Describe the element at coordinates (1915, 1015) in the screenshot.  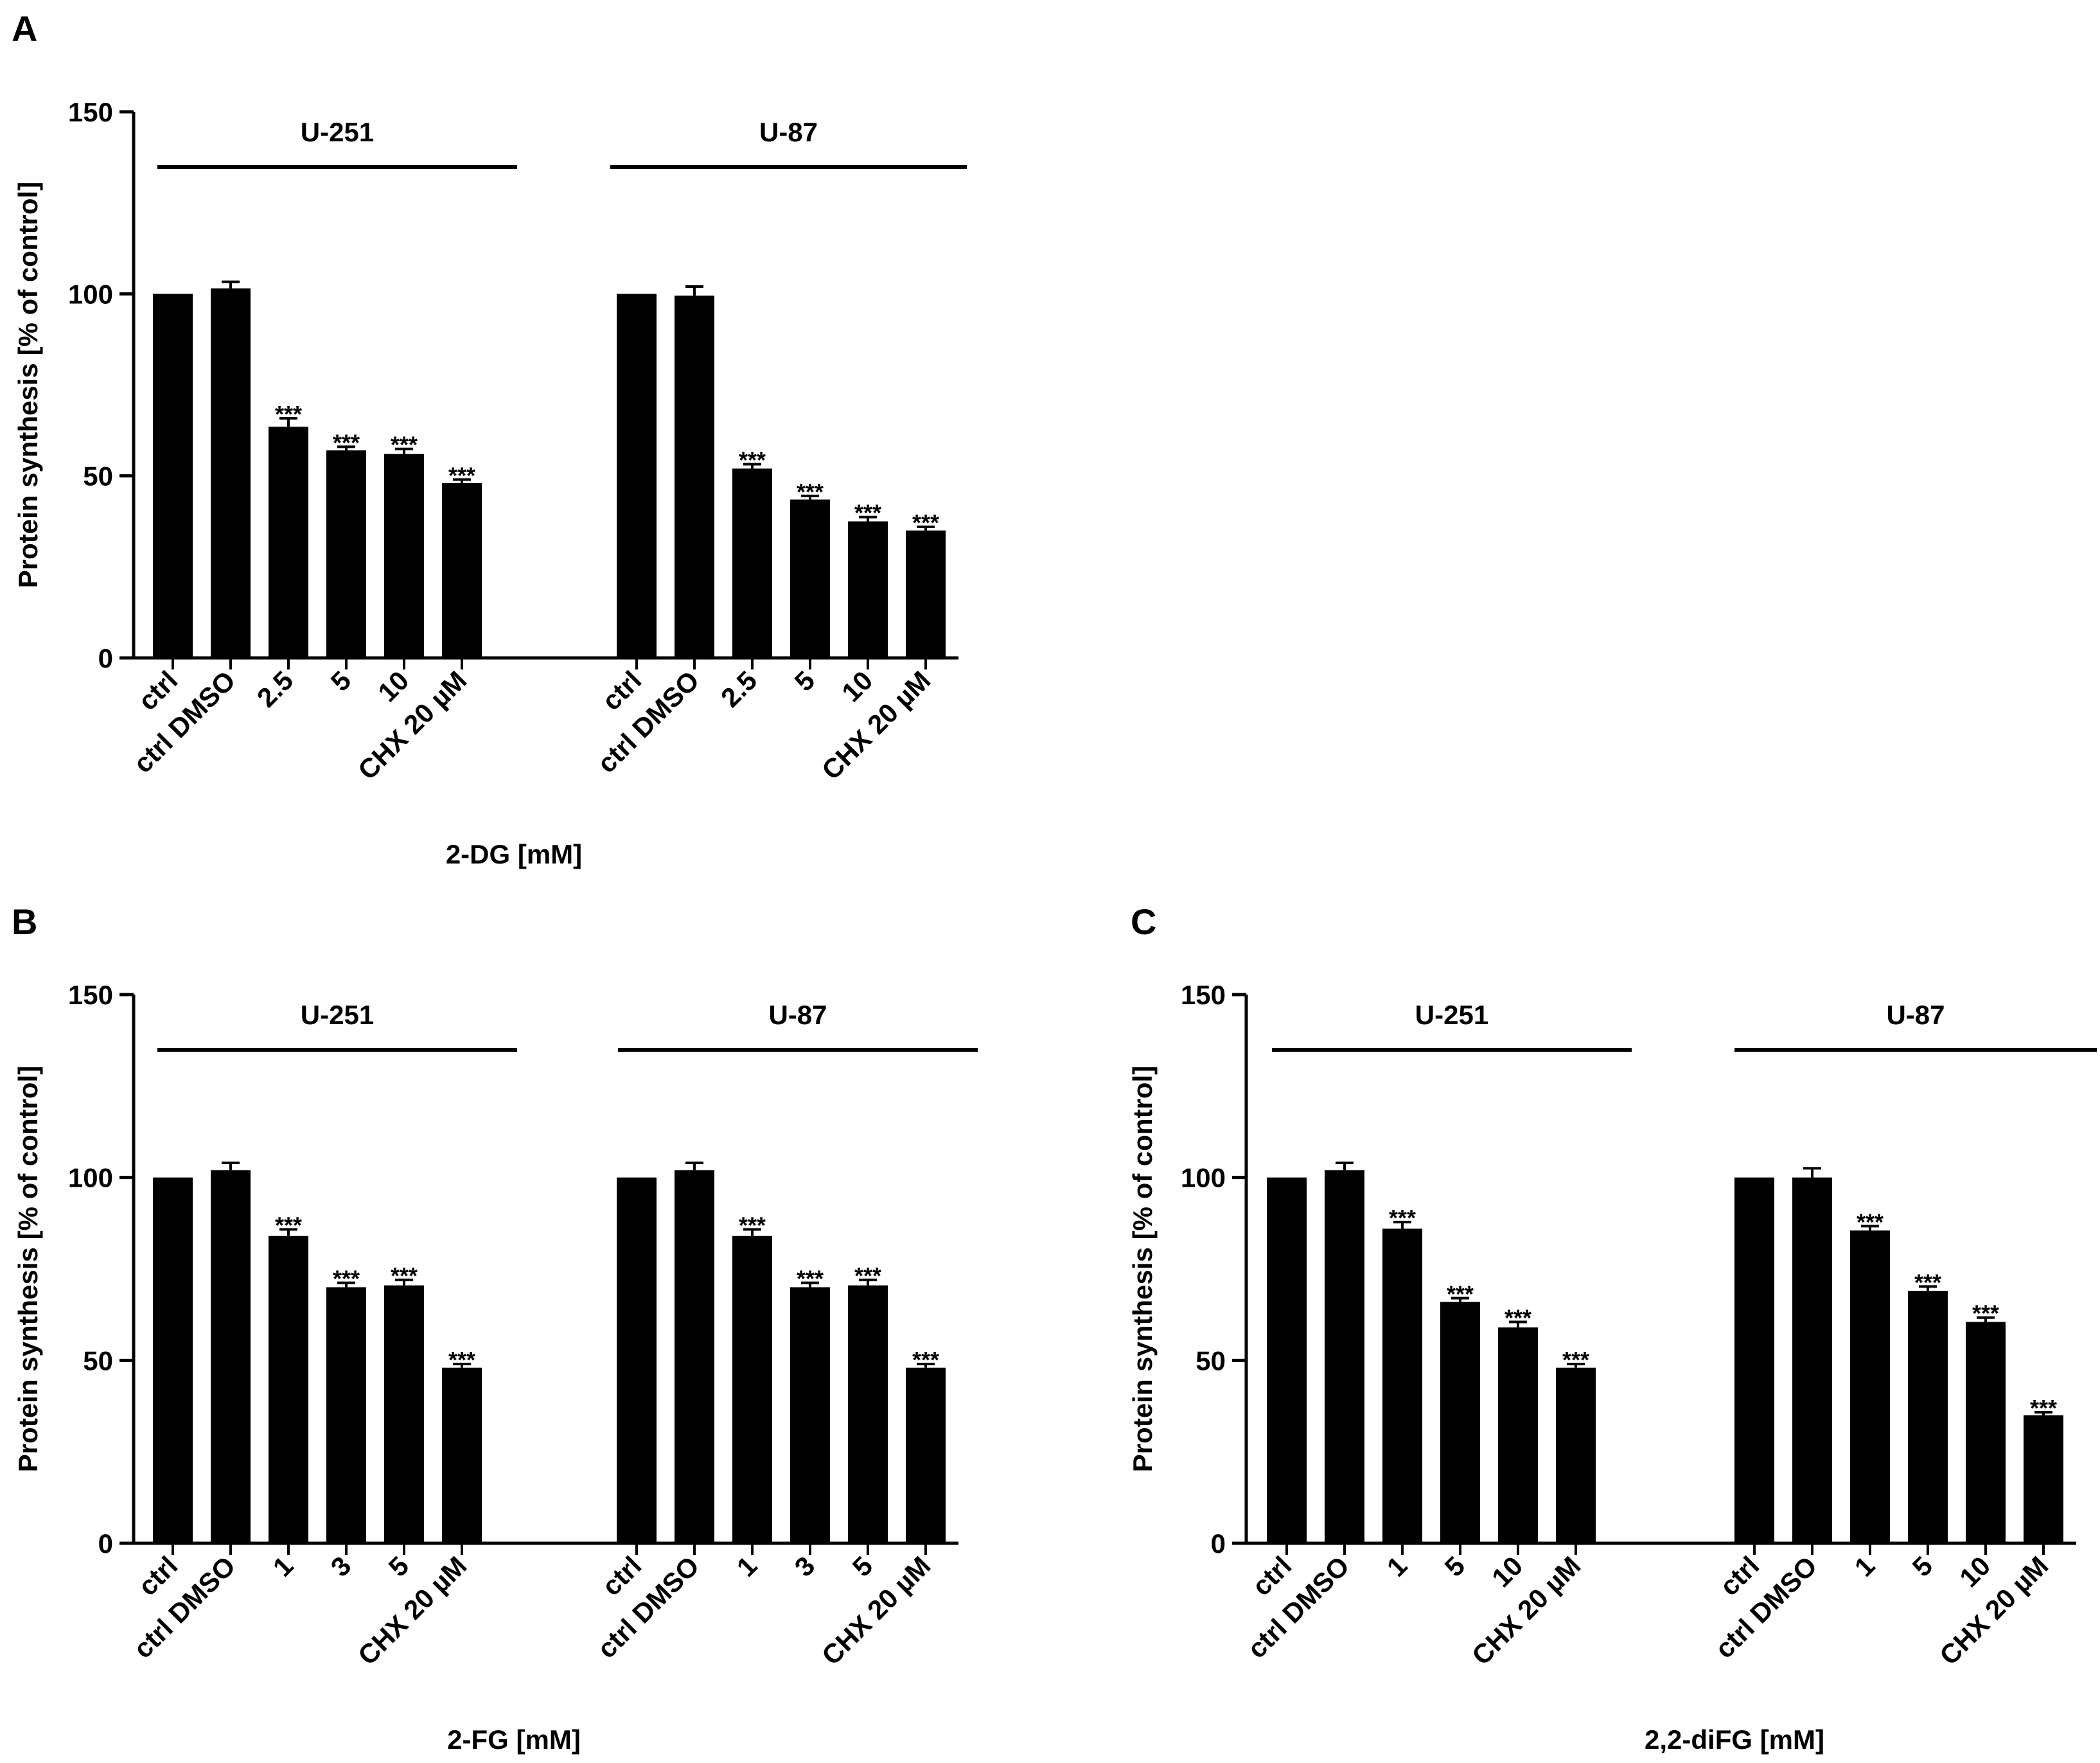
I see `group-label: U-87` at that location.